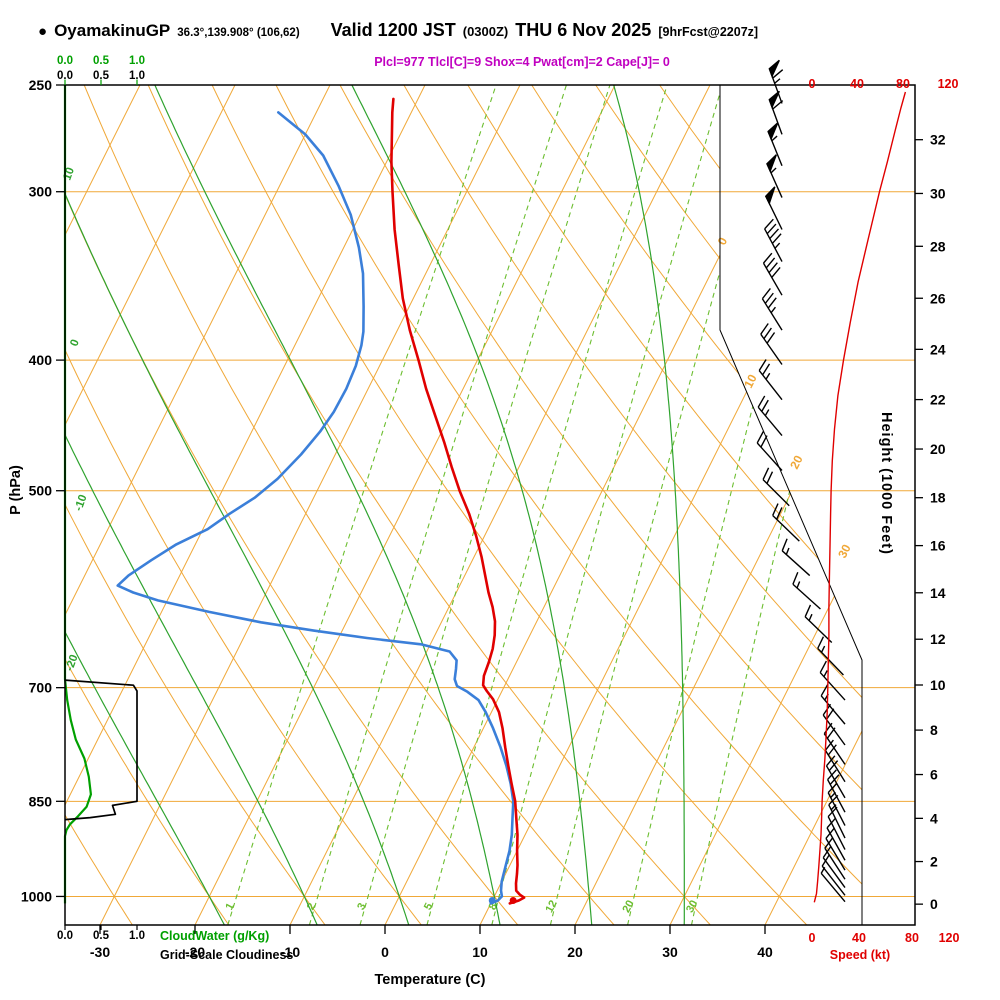 This screenshot has height=1000, width=1000. I want to click on svg-text: 300, so click(41, 192).